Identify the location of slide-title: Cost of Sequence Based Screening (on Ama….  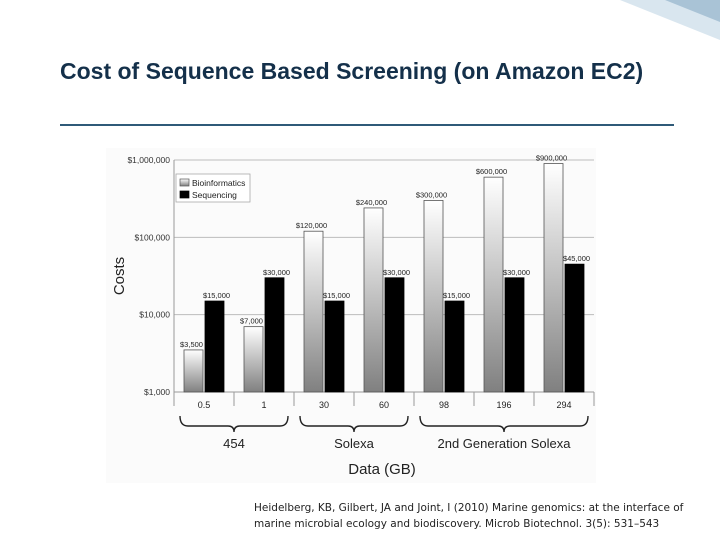
(352, 71).